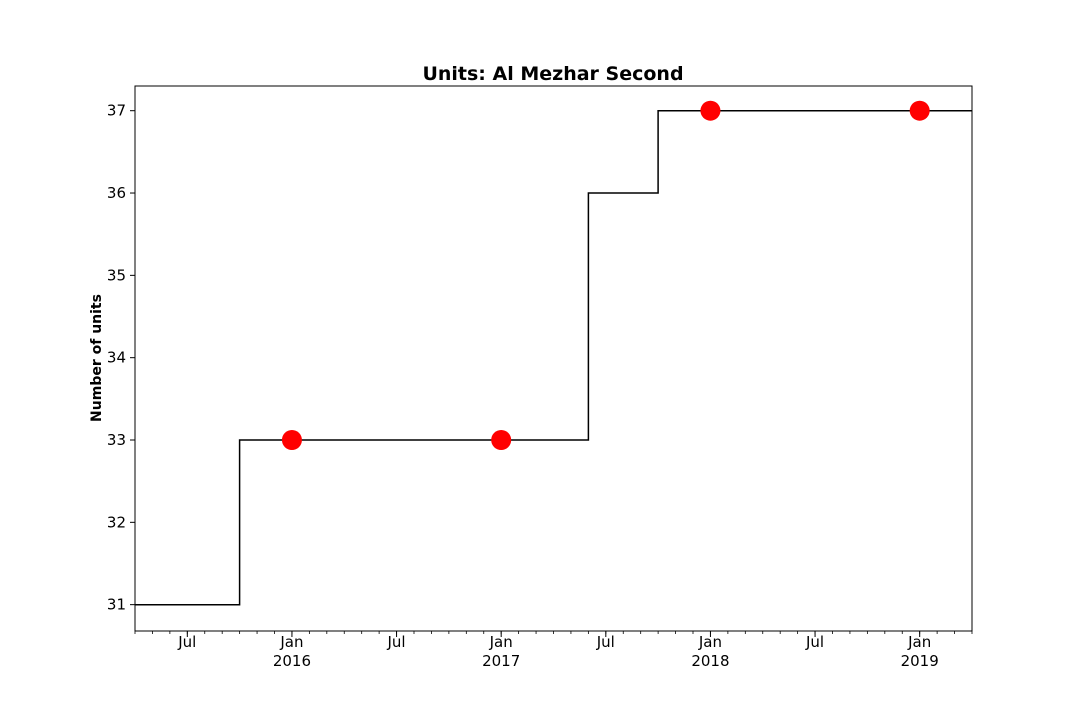  What do you see at coordinates (116, 522) in the screenshot?
I see `y-tick-label: 32` at bounding box center [116, 522].